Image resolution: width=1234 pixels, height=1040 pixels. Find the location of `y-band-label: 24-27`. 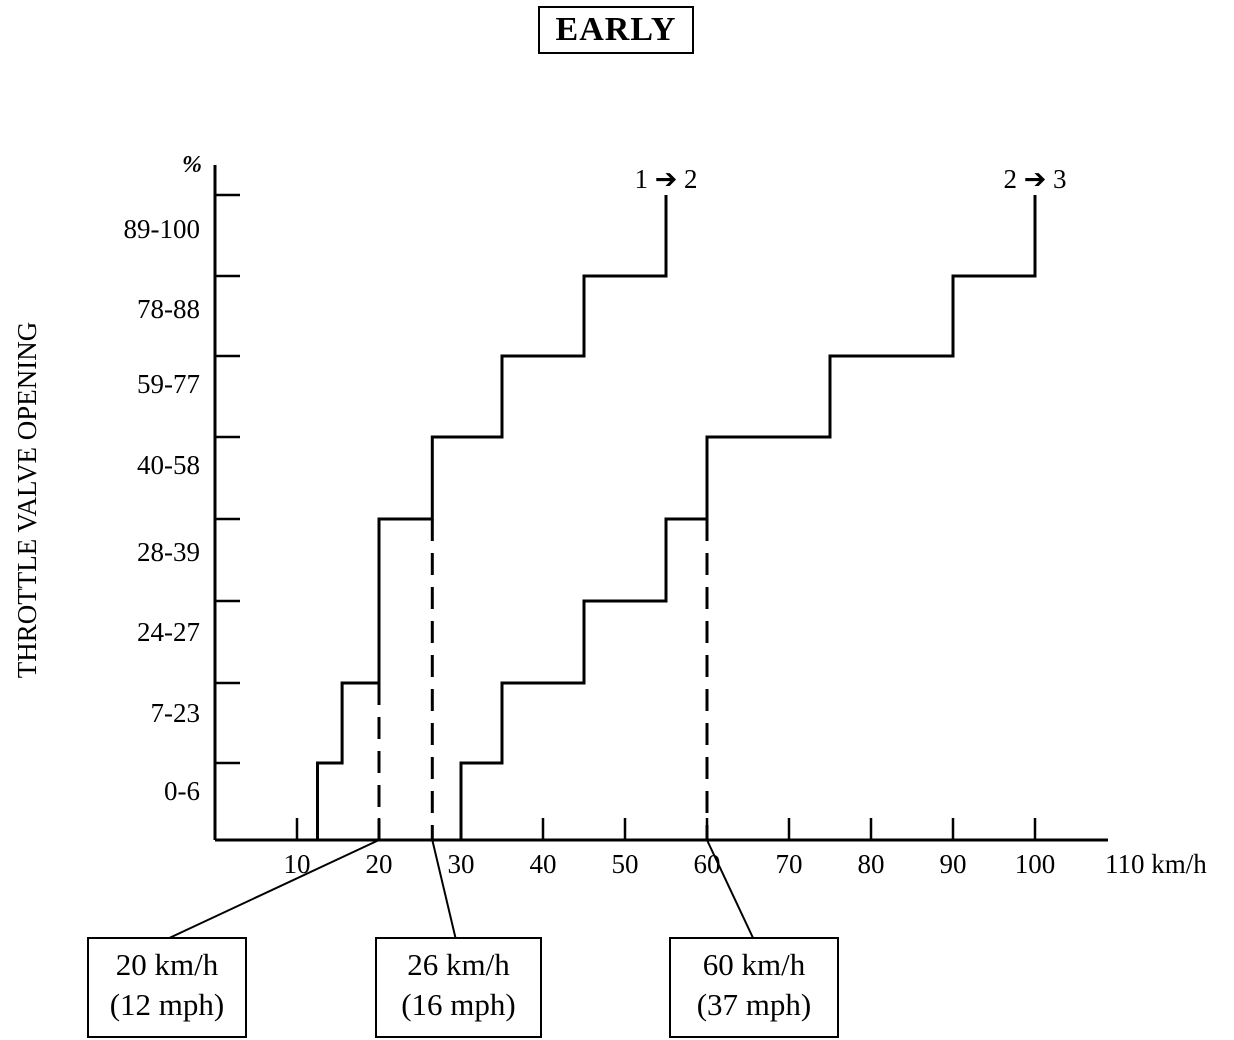

y-band-label: 24-27 is located at coordinates (168, 632).